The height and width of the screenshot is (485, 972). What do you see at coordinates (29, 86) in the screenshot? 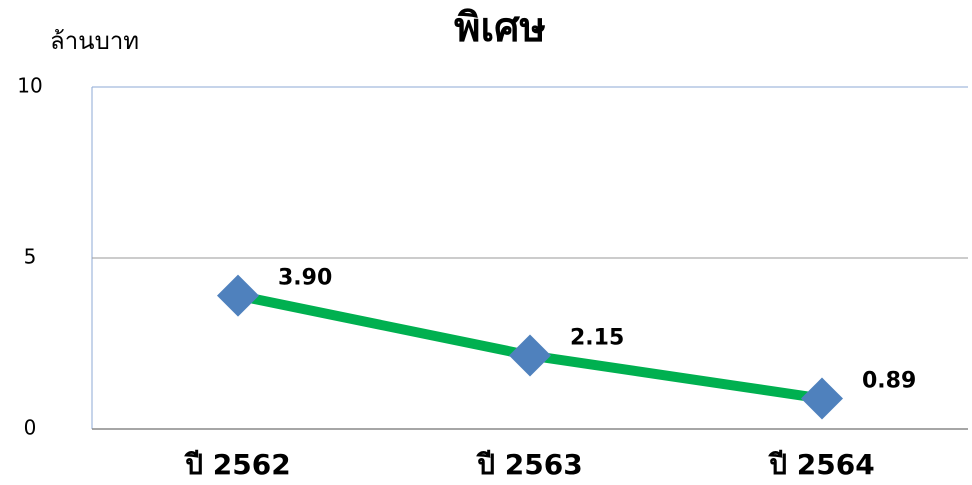
I see `y-tick-label: 10` at bounding box center [29, 86].